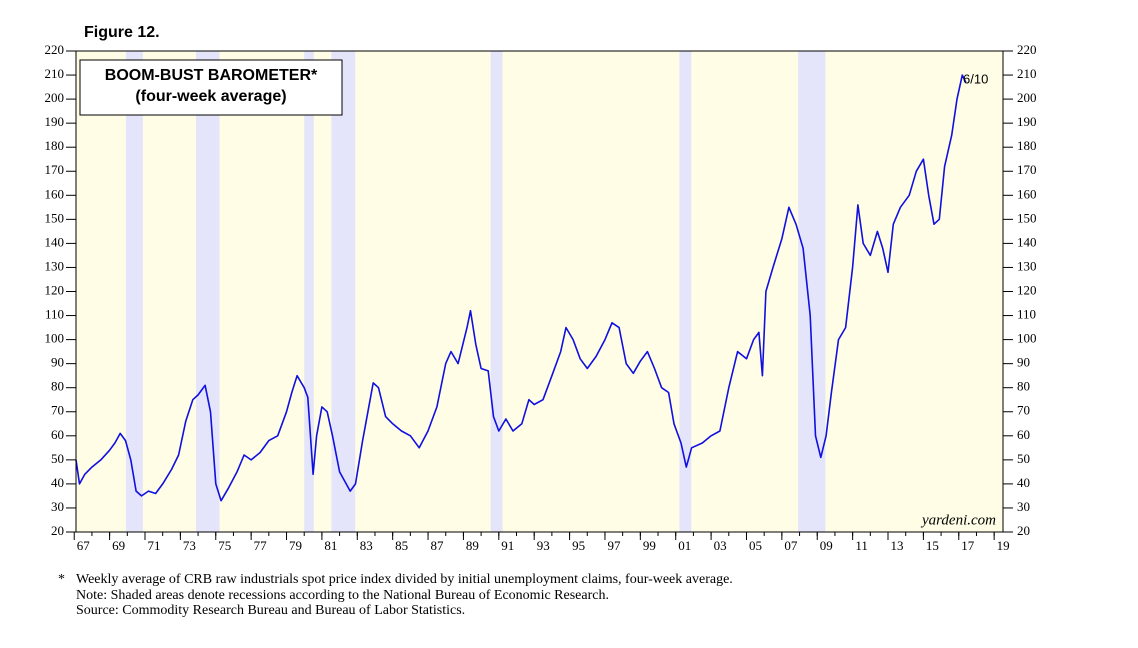 This screenshot has width=1138, height=648. Describe the element at coordinates (55, 241) in the screenshot. I see `y-tick-label: 140` at that location.